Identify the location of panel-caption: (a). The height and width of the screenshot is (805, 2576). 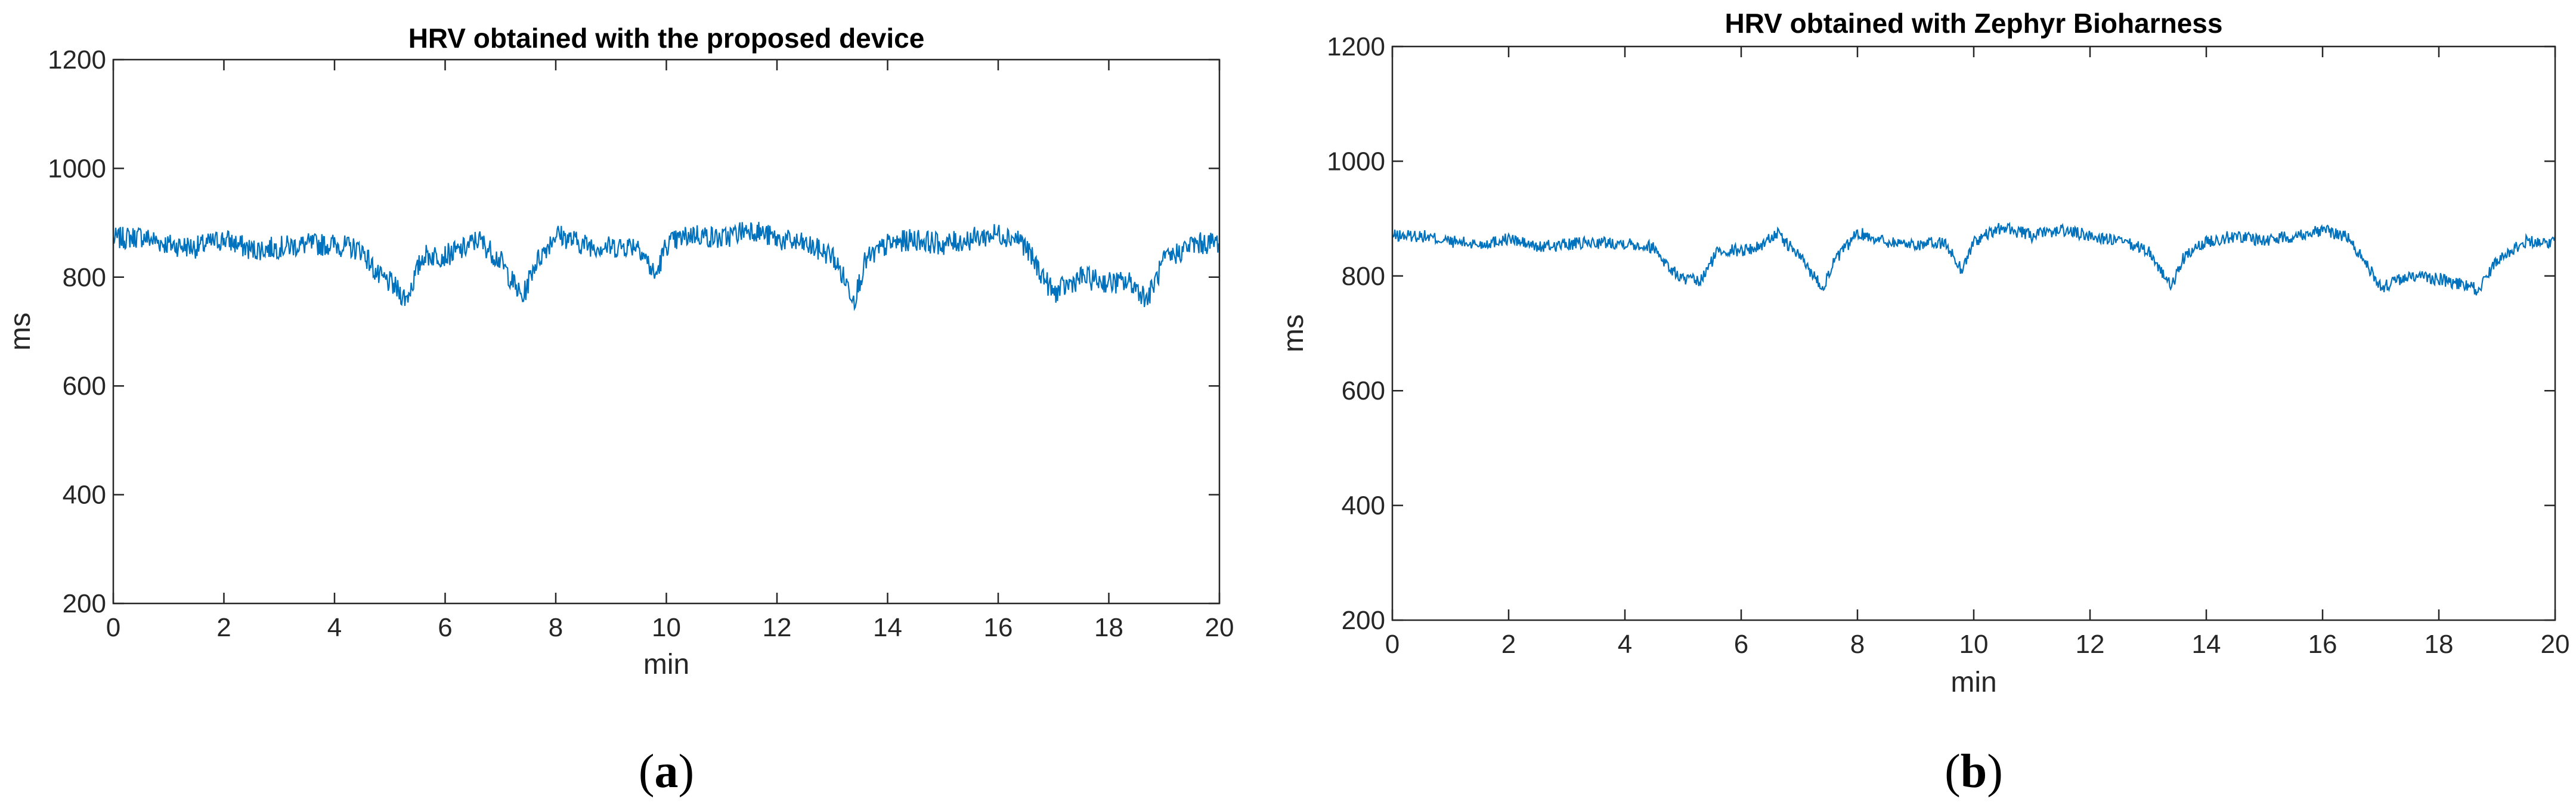
(666, 772).